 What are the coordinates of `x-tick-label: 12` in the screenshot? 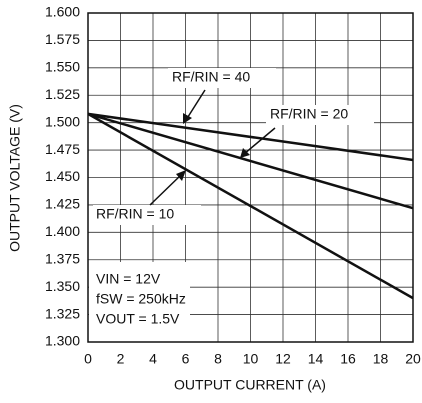 It's located at (283, 359).